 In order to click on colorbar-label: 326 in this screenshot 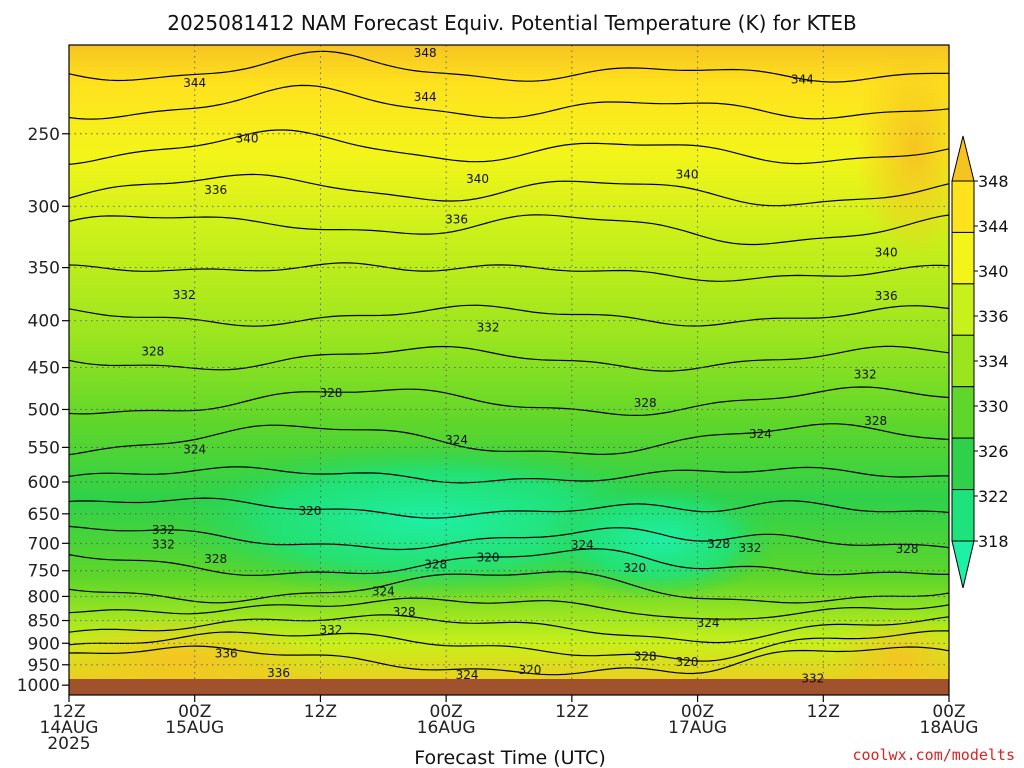, I will do `click(993, 451)`.